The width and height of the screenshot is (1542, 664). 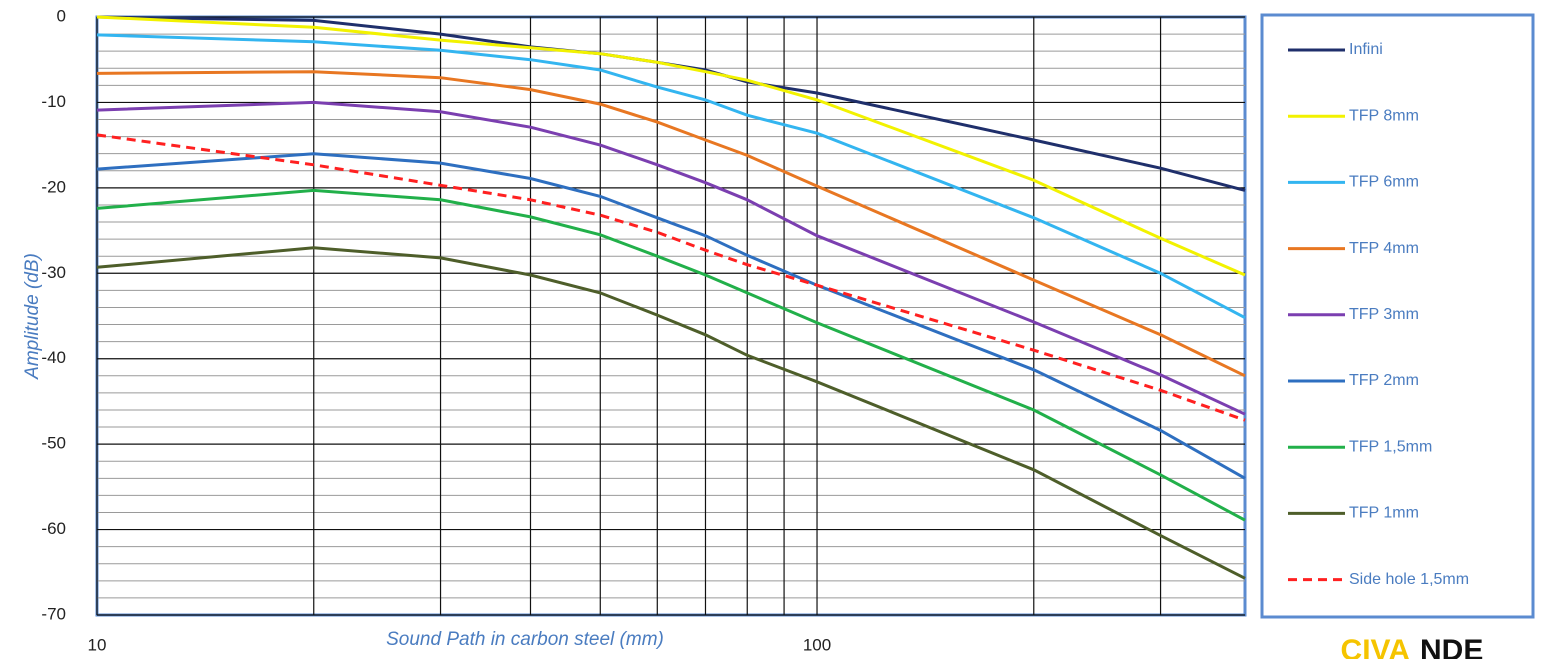 I want to click on y-tick-label: -10, so click(x=53, y=101).